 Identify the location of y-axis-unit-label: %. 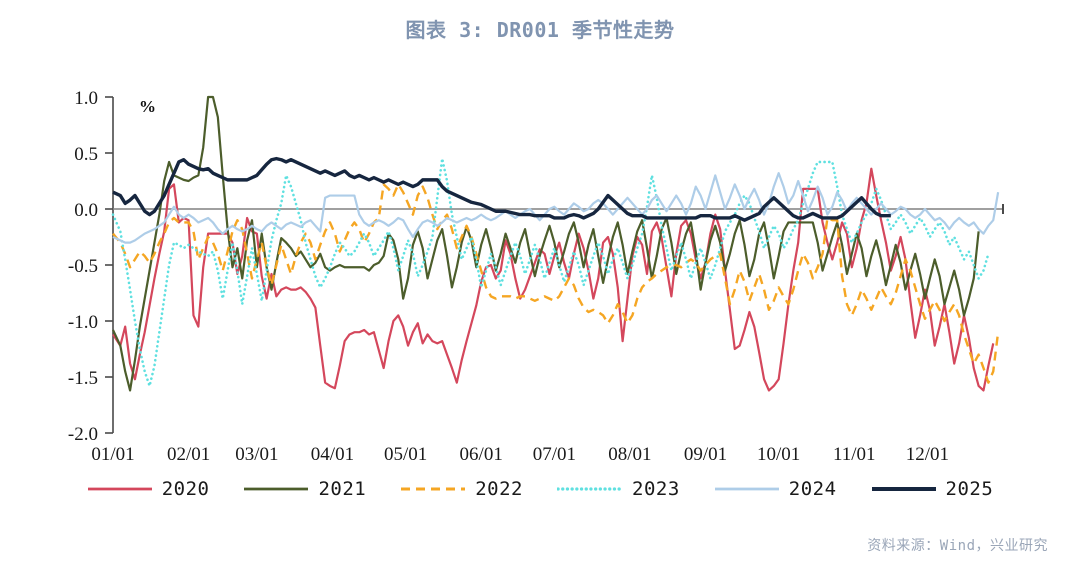
(147, 106).